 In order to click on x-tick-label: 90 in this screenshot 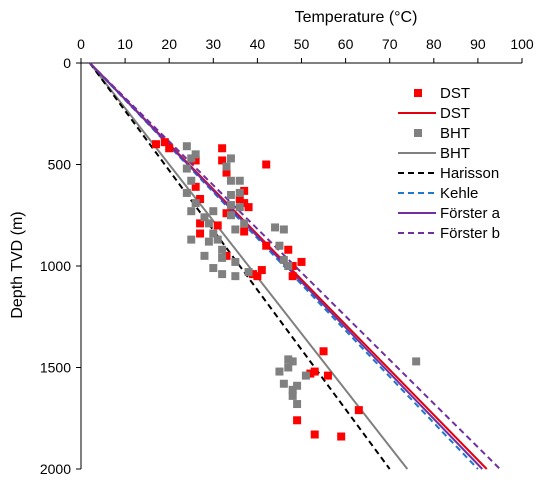, I will do `click(478, 44)`.